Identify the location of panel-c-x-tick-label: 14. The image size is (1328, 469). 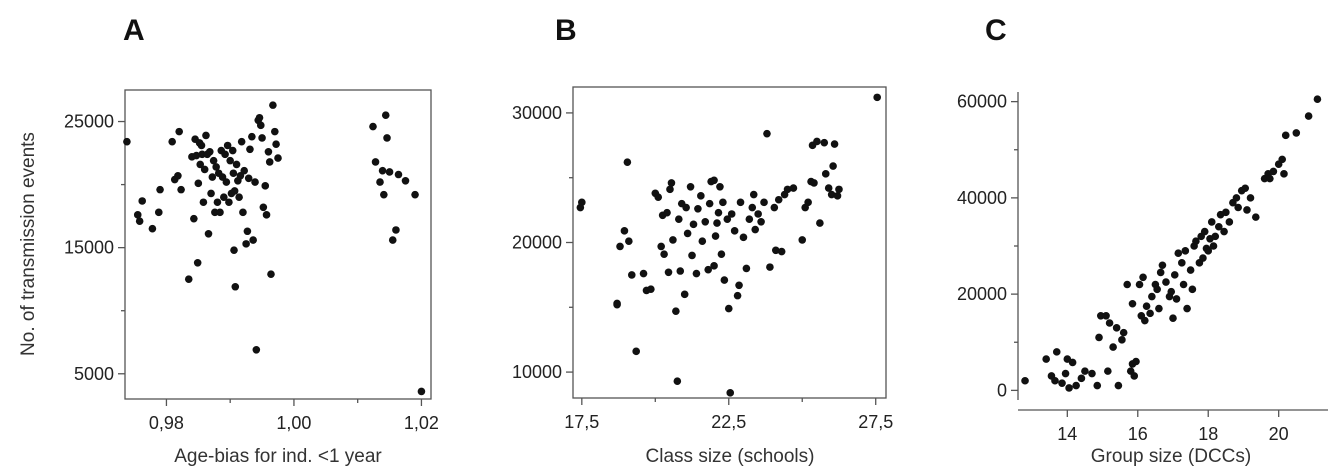
(1067, 434).